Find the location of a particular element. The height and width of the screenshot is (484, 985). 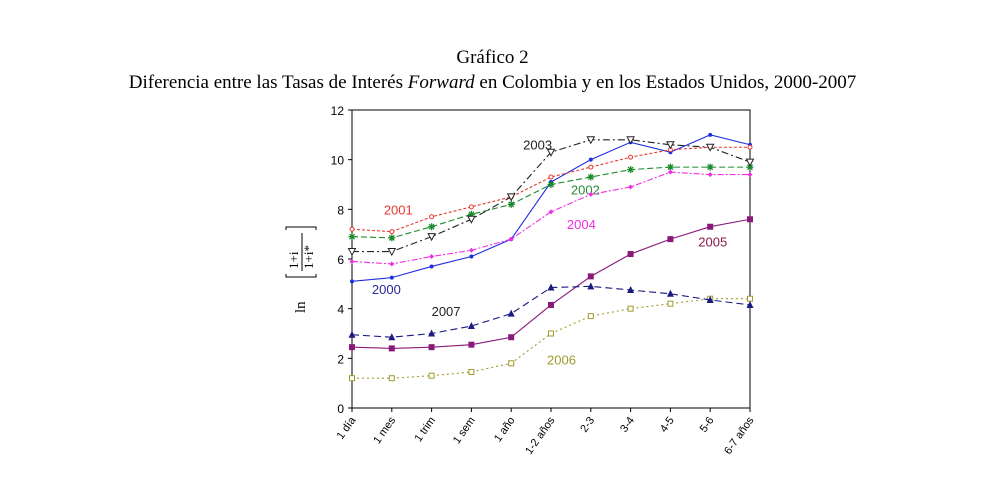

x-tick-label: 1 día is located at coordinates (347, 428).